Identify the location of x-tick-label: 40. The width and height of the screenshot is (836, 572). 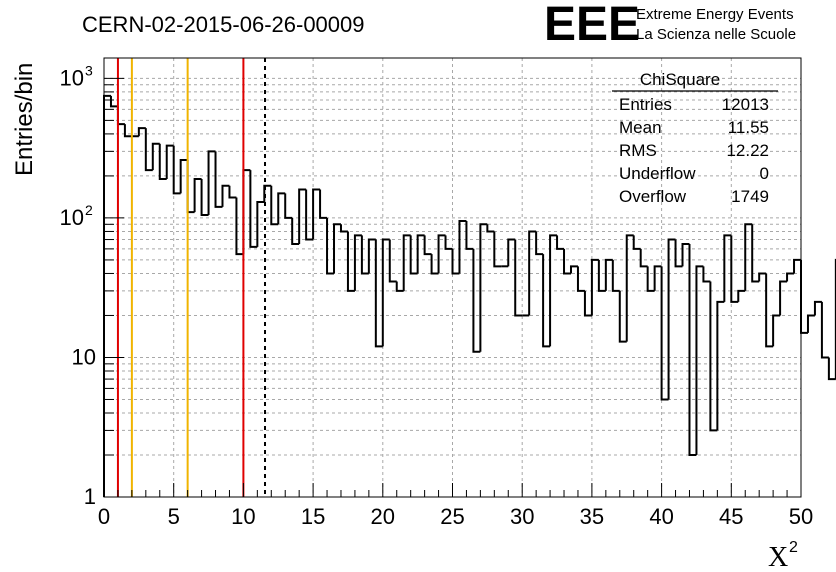
(661, 516).